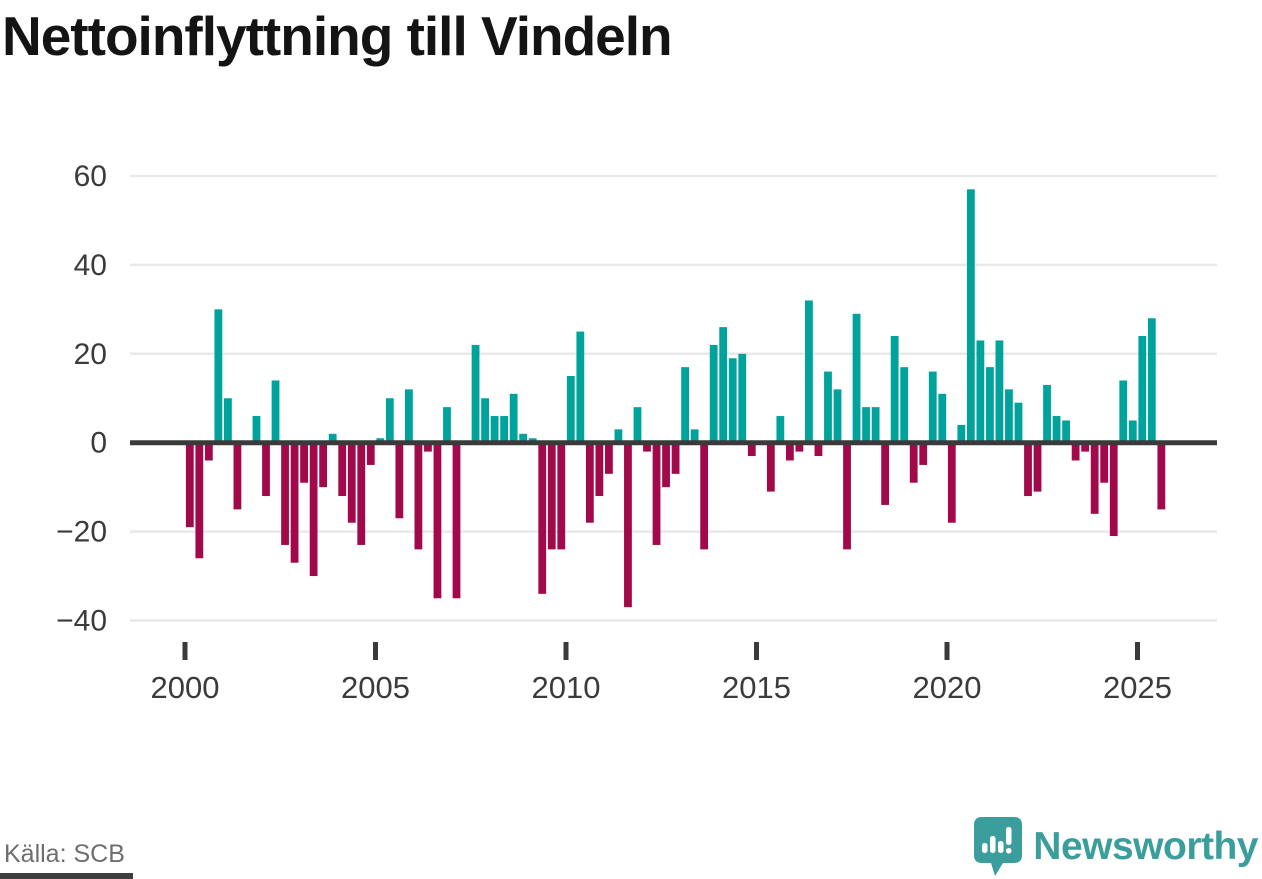  I want to click on x-axis-label: 2015, so click(756, 687).